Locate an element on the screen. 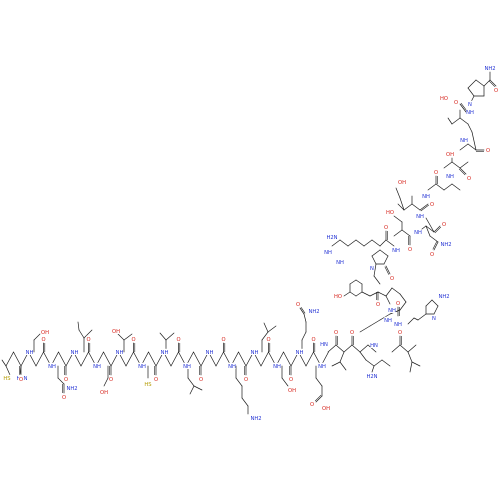  atom-label-o-12: O is located at coordinates (133, 340).